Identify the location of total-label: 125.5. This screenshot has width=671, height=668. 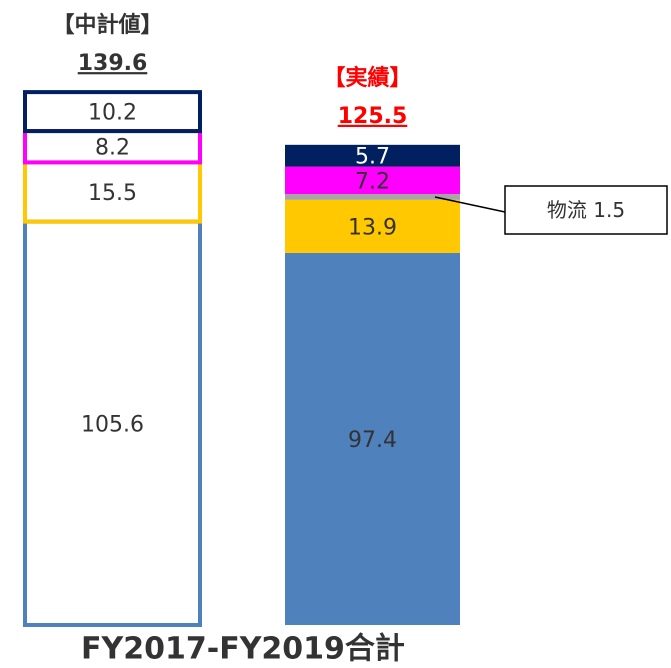
(373, 116).